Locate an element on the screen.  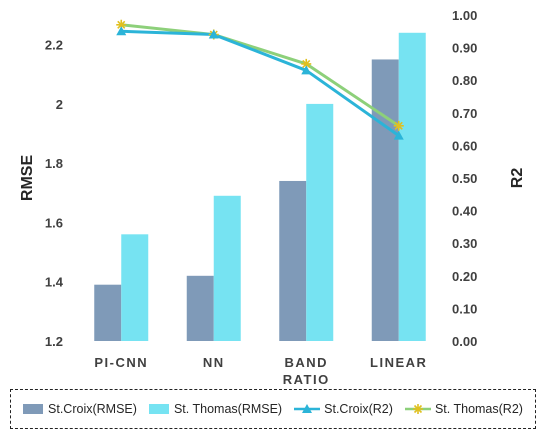
y2-tick-label: 0.10 is located at coordinates (464, 308).